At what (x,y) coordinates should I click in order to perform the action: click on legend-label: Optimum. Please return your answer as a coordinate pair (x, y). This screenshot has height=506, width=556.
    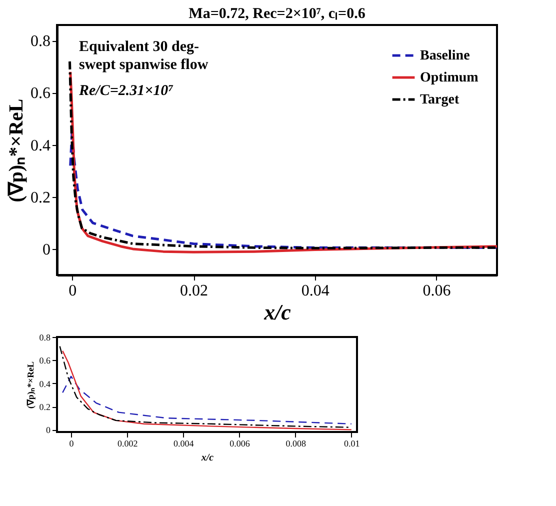
    Looking at the image, I should click on (449, 78).